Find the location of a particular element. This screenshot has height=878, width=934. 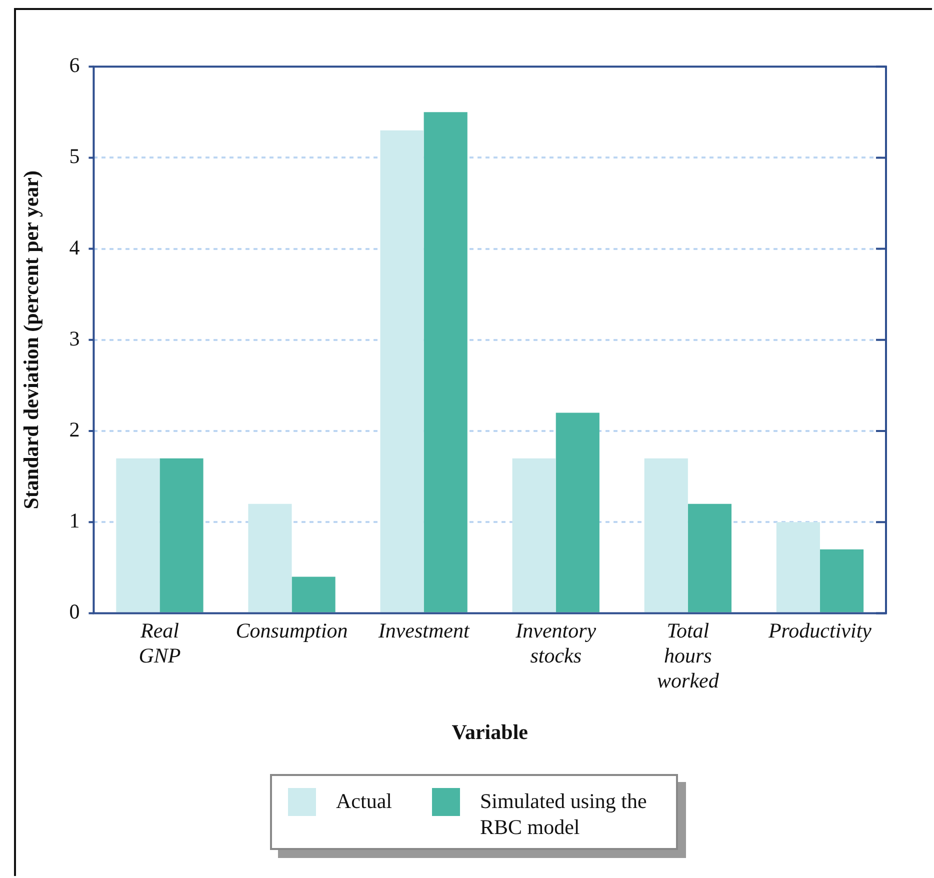

legend-label: Simulated using the RBC model is located at coordinates (564, 814).